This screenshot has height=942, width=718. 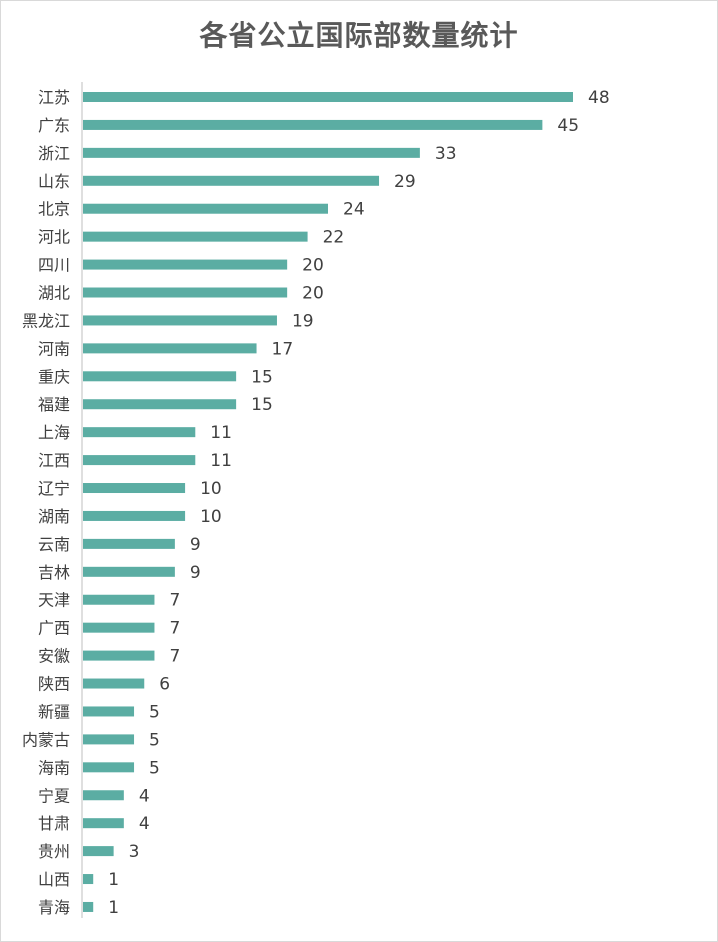 I want to click on category-label: 吉林, so click(x=54, y=572).